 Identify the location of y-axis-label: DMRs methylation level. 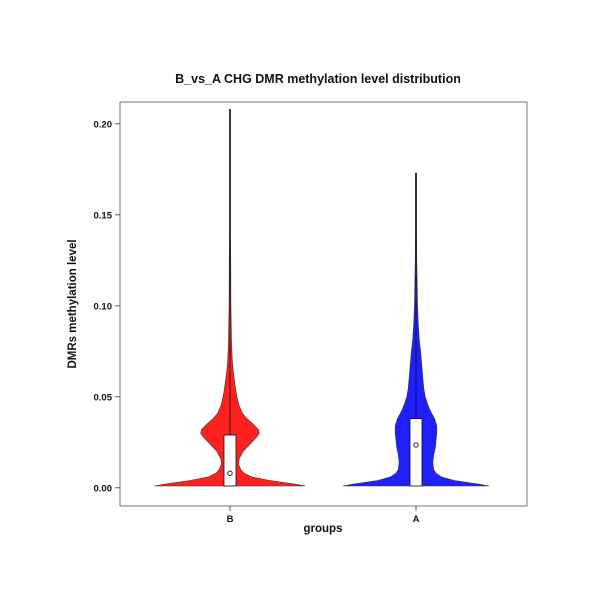
(73, 303).